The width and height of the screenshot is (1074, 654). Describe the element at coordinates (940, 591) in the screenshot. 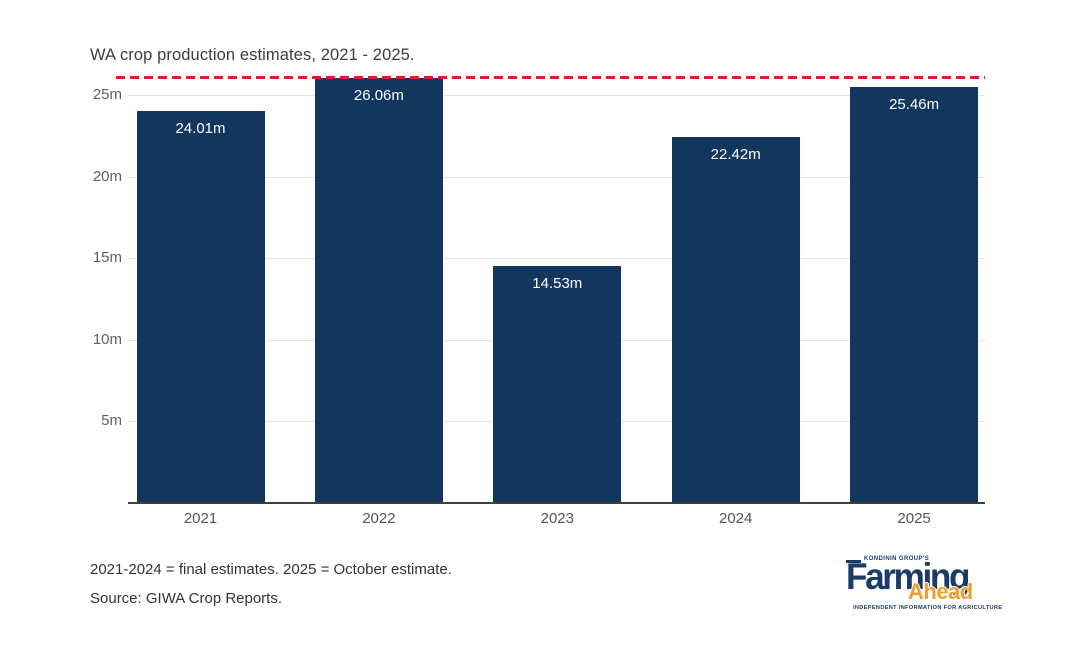

I see `logo-ahead-wordmark: Ahead` at that location.